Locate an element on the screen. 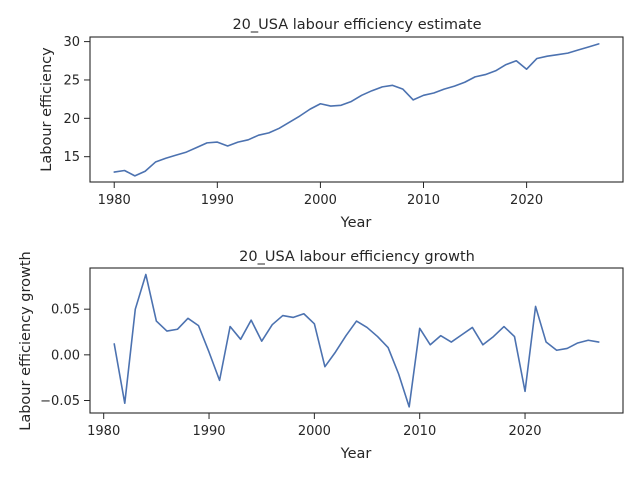  chart-title: 20_USA labour efficiency growth is located at coordinates (357, 257).